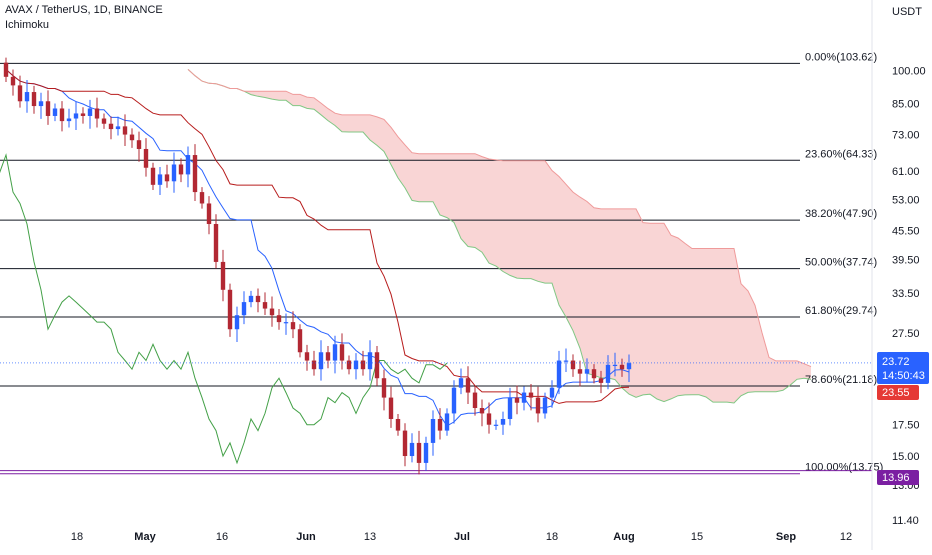  I want to click on price-tick-label: 53.00, so click(906, 201).